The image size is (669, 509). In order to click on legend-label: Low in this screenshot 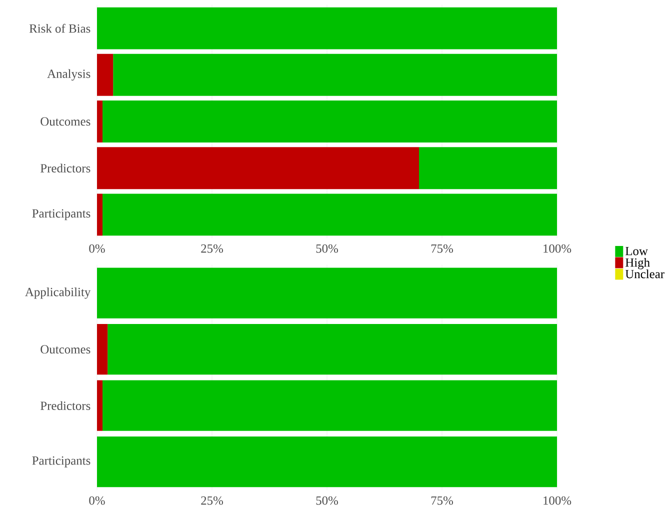, I will do `click(636, 251)`.